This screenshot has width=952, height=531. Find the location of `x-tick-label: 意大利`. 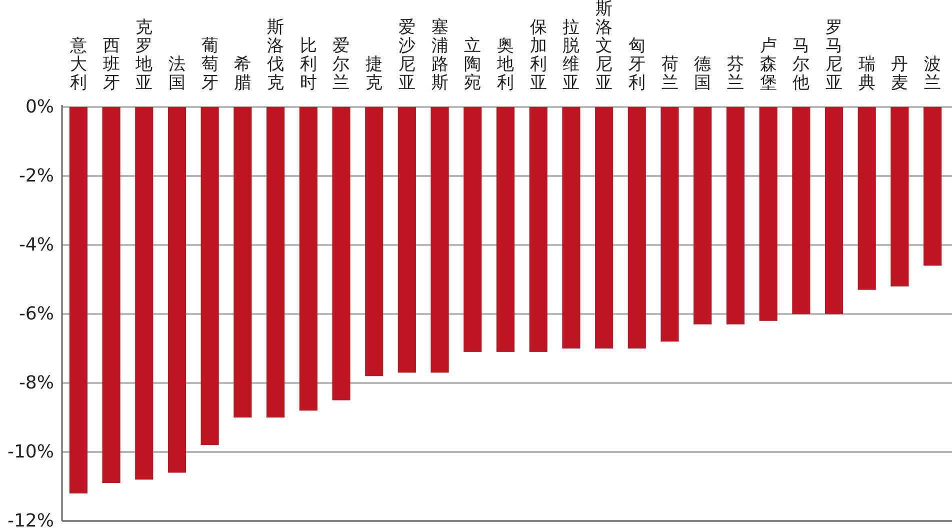

x-tick-label: 意大利 is located at coordinates (77, 64).